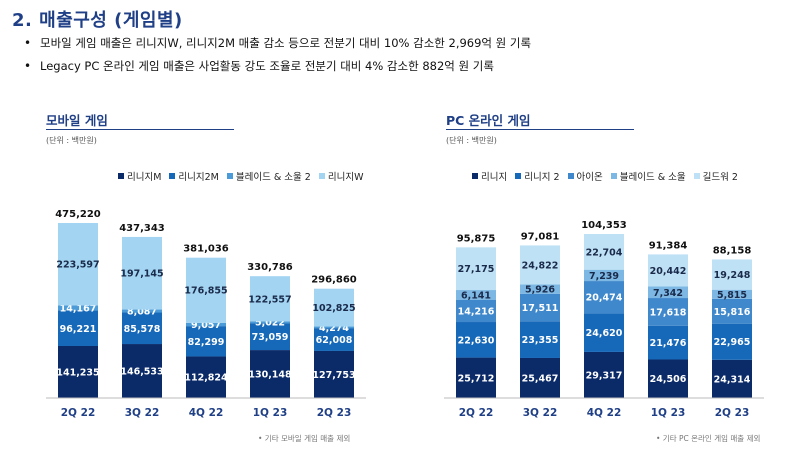 This screenshot has width=800, height=452. I want to click on data-label: 20,474, so click(604, 298).